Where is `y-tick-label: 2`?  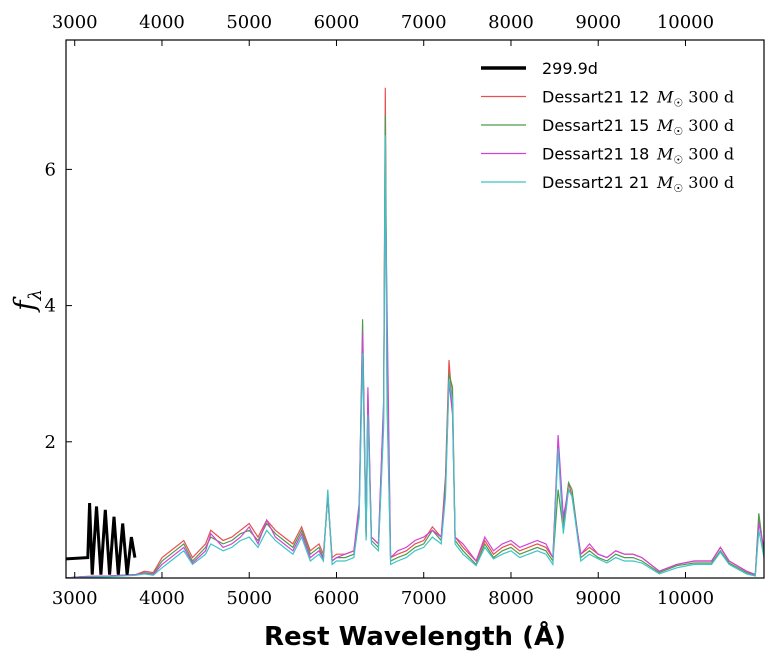 y-tick-label: 2 is located at coordinates (50, 442).